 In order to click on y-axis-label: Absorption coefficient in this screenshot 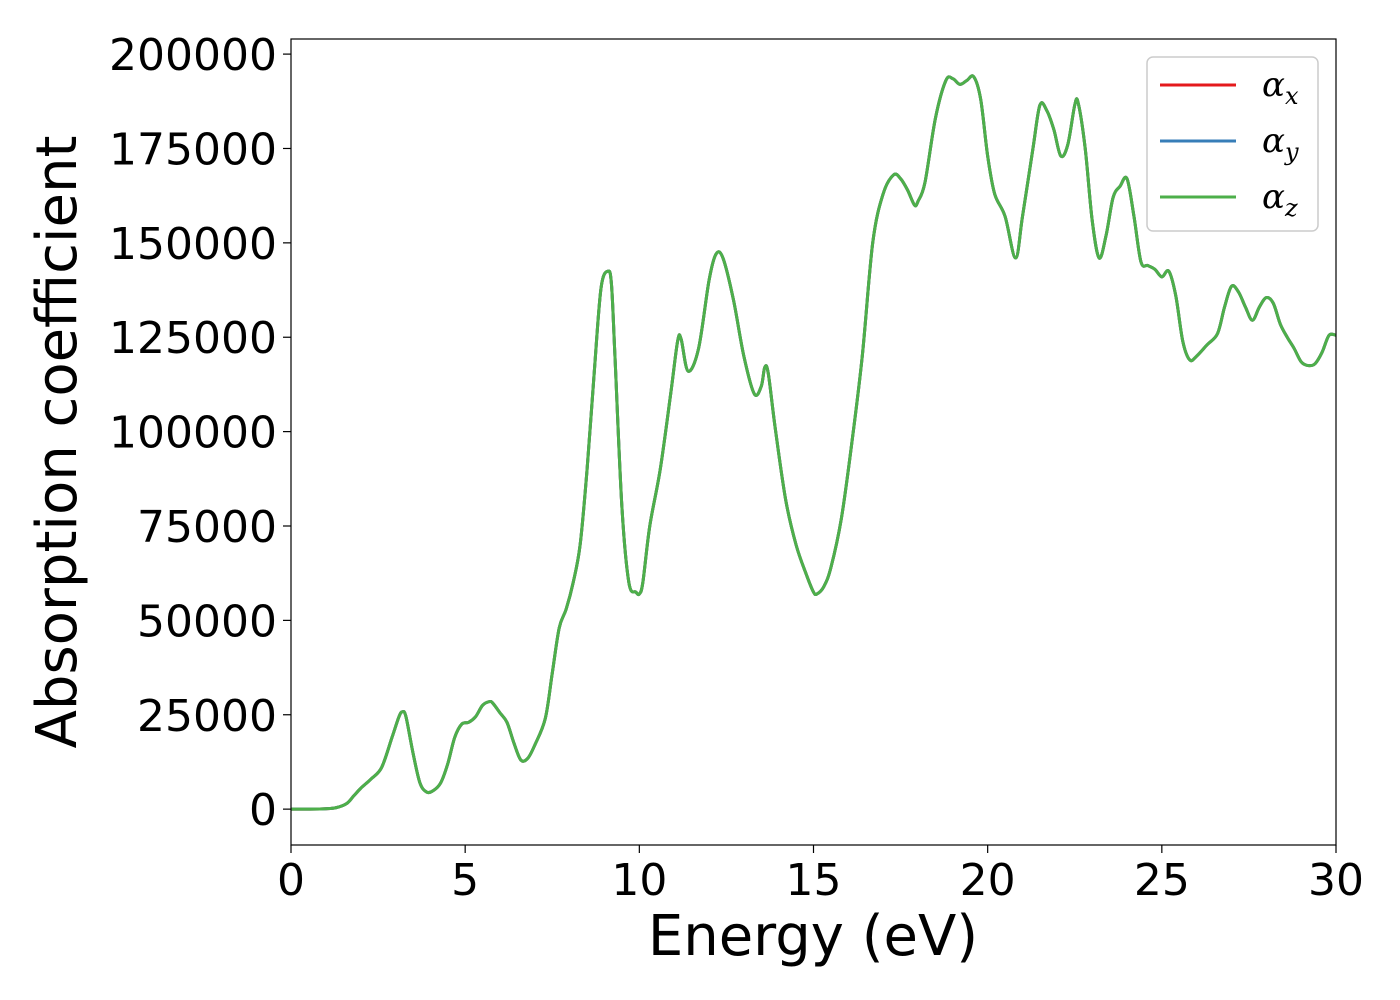, I will do `click(57, 442)`.